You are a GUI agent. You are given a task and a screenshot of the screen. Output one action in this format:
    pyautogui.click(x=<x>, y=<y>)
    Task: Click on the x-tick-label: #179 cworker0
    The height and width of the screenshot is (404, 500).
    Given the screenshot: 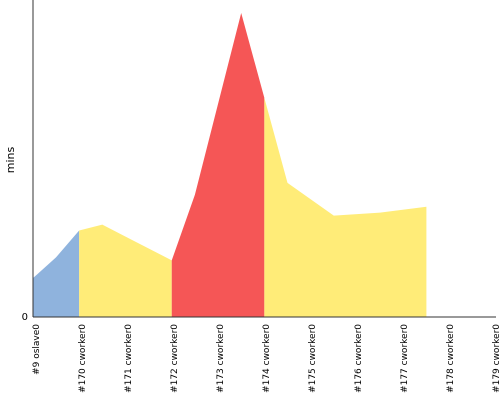 What is the action you would take?
    pyautogui.click(x=496, y=358)
    